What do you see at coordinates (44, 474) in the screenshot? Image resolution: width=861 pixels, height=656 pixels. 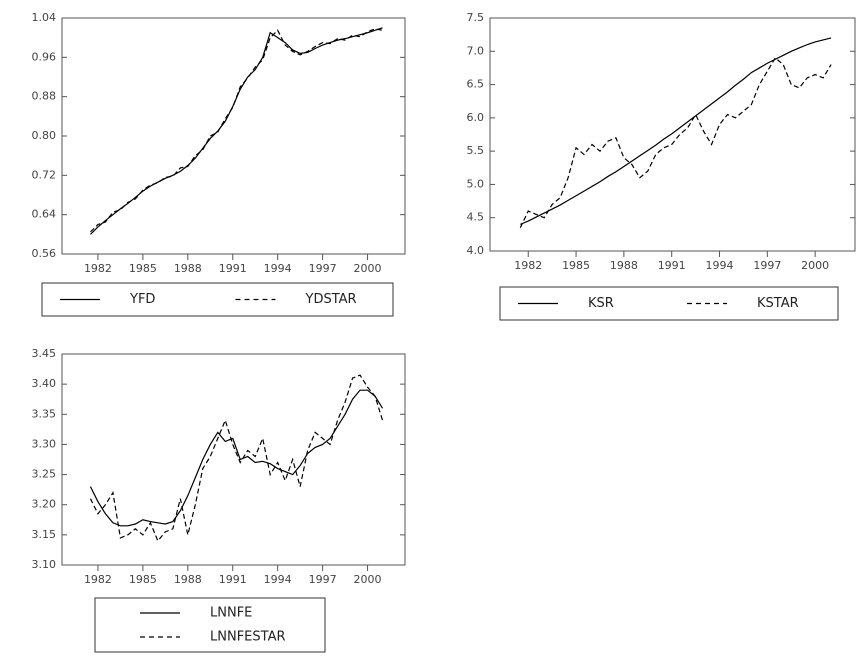 I see `y-tick-label: 3.25` at bounding box center [44, 474].